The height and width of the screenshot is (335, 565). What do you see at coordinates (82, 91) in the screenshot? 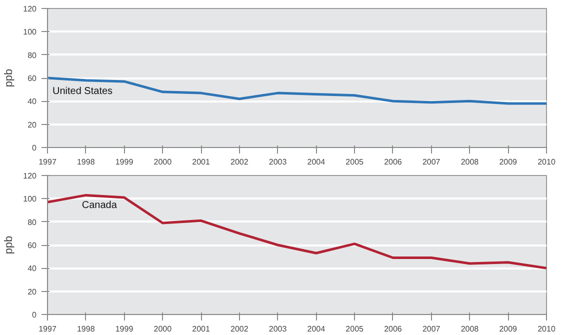
I see `series-label: United States` at bounding box center [82, 91].